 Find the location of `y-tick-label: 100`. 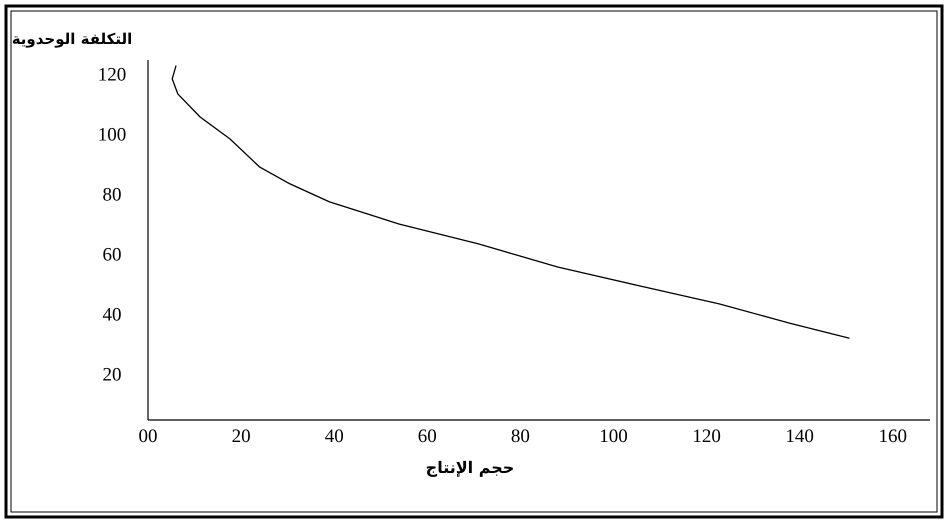

y-tick-label: 100 is located at coordinates (112, 135).